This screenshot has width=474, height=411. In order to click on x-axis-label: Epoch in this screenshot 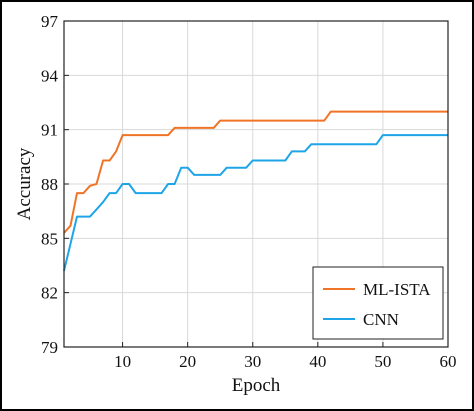, I will do `click(256, 385)`.